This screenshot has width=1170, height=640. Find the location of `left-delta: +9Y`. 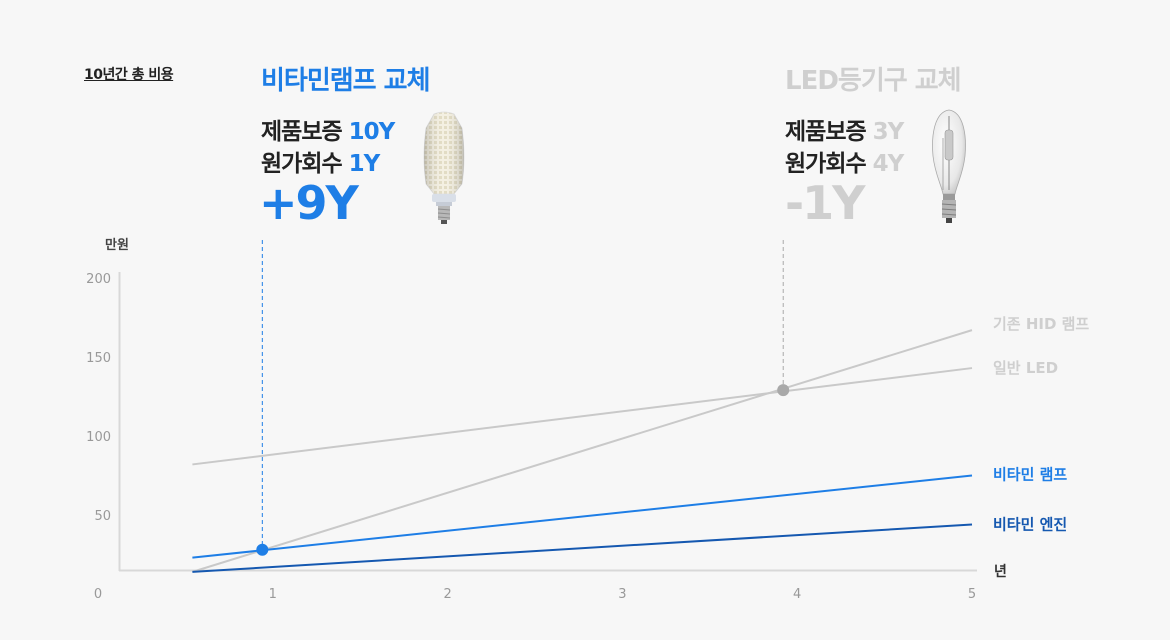

left-delta: +9Y is located at coordinates (309, 203).